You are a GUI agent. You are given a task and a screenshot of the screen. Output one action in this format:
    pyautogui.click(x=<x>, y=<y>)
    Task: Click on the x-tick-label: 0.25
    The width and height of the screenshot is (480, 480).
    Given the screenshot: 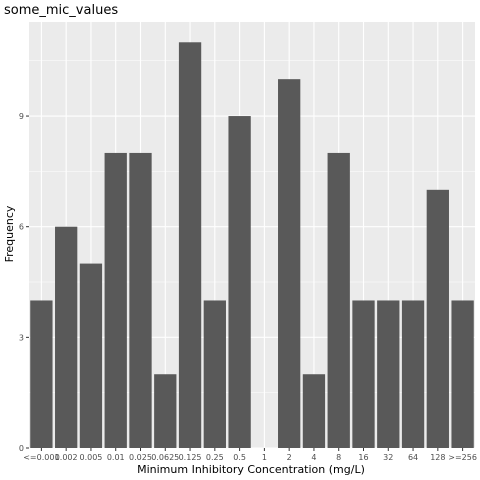 What is the action you would take?
    pyautogui.click(x=215, y=457)
    